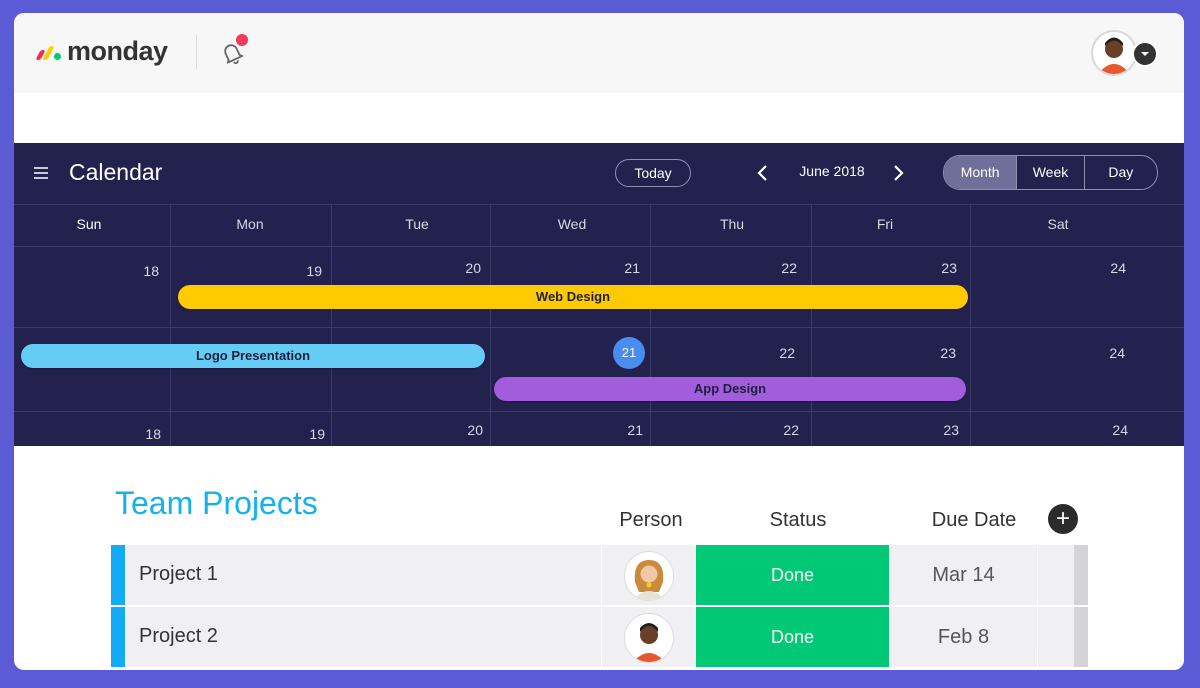  I want to click on due-date-cell: Feb 8, so click(963, 637).